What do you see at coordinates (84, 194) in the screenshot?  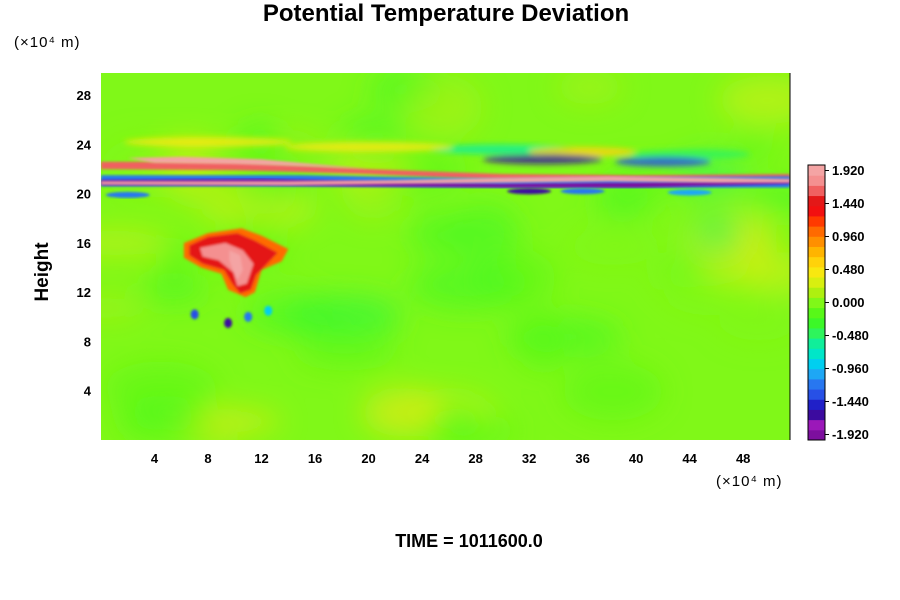 I see `y-tick-label: 20` at bounding box center [84, 194].